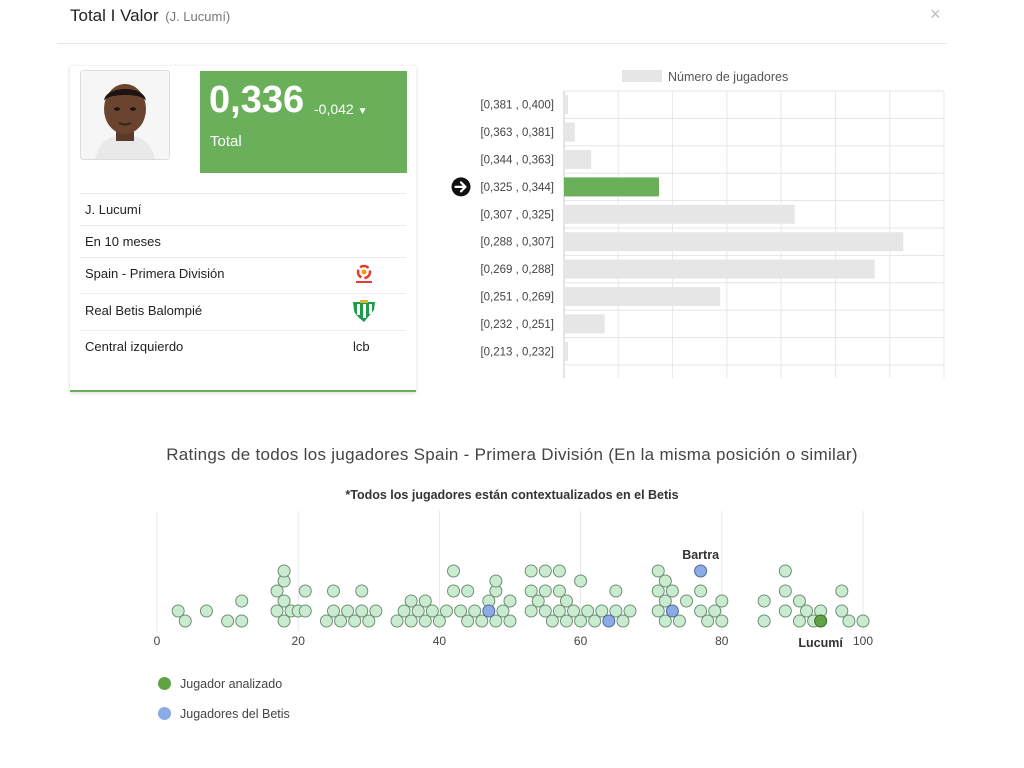 This screenshot has width=1024, height=768. I want to click on analyzed-player-dot, so click(821, 621).